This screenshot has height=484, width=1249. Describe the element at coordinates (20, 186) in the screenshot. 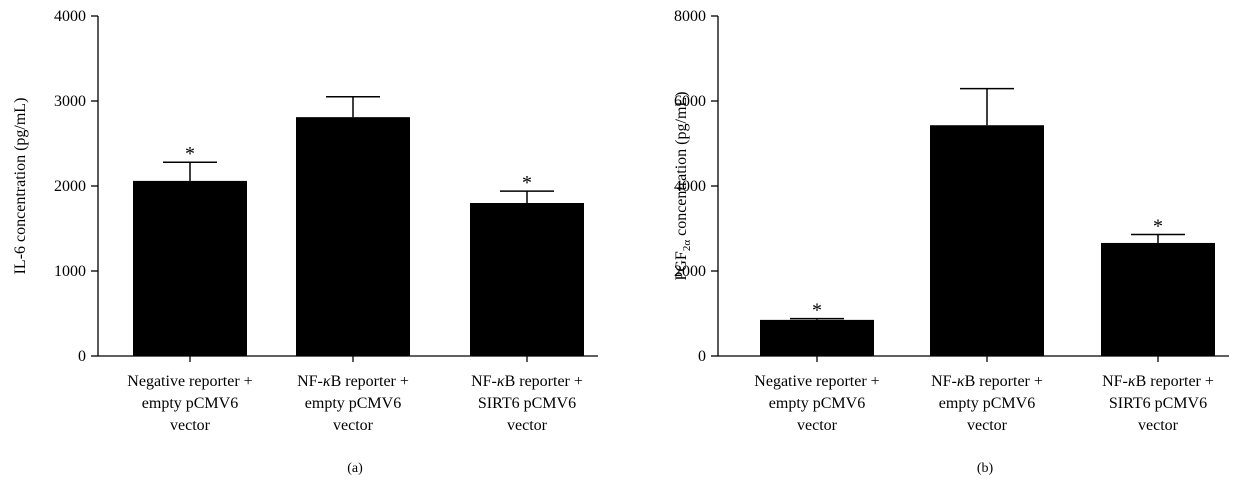

I see `y-axis-label: IL-6 concentration (pg/mL)` at that location.